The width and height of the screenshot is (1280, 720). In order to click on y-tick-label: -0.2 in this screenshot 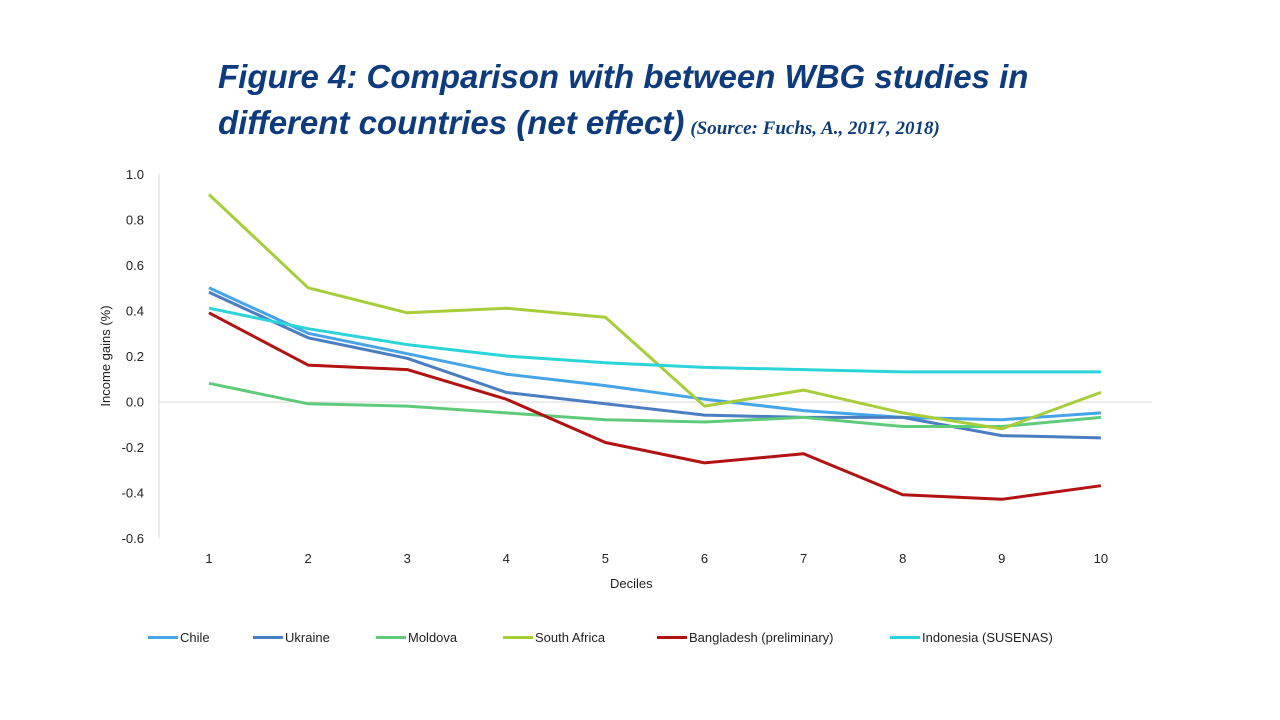, I will do `click(133, 447)`.